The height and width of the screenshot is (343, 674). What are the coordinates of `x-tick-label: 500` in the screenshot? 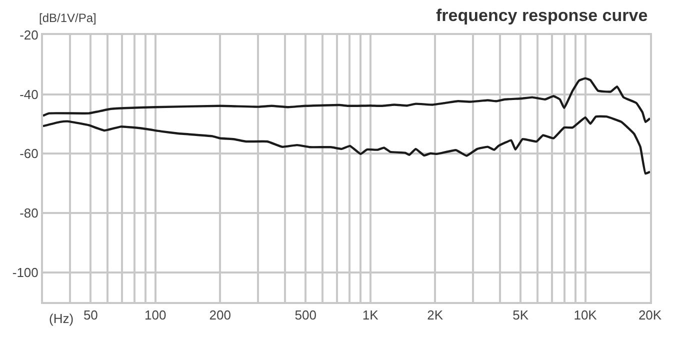 It's located at (305, 315).